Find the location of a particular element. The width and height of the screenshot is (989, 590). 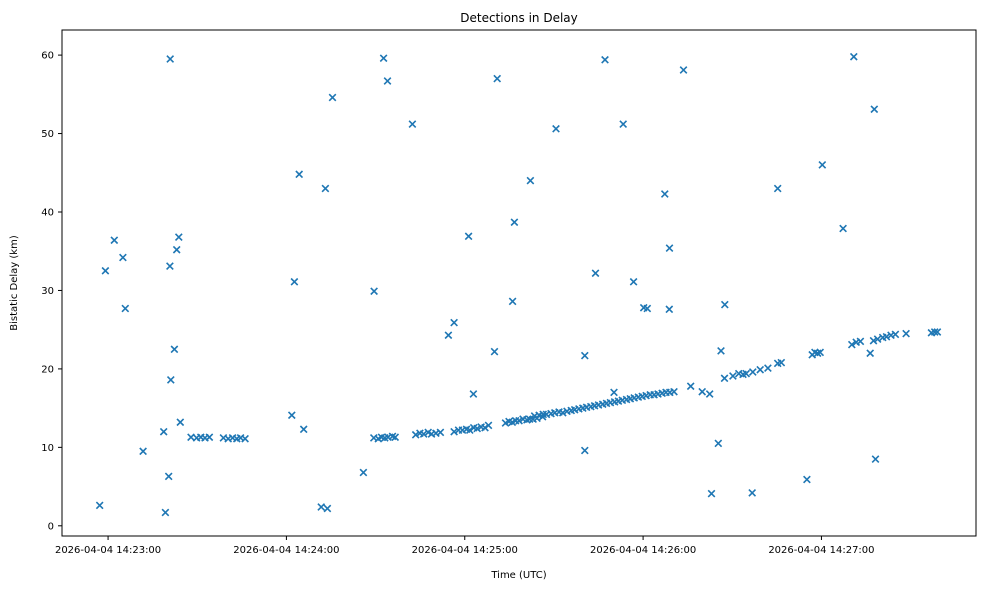

y-tick-label: 30 is located at coordinates (47, 291).